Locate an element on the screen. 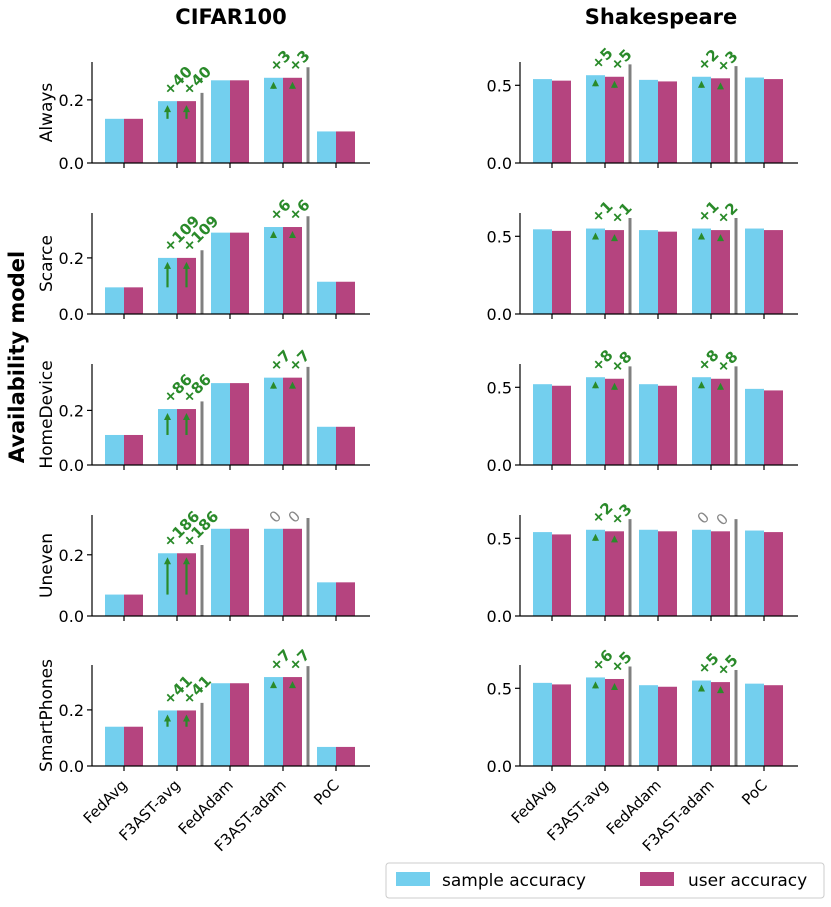 The height and width of the screenshot is (907, 831). legend-swatch-sample is located at coordinates (413, 879).